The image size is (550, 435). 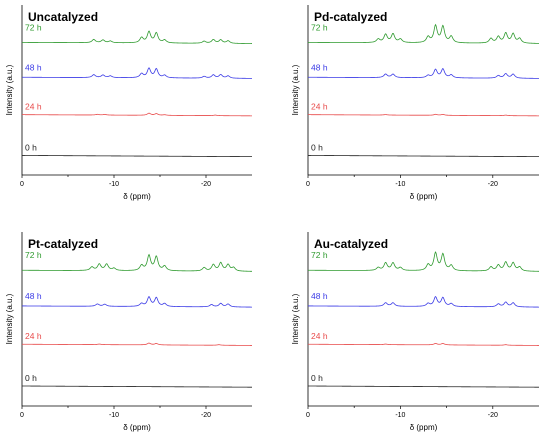 I want to click on panel-title: Pd-catalyzed, so click(x=350, y=17).